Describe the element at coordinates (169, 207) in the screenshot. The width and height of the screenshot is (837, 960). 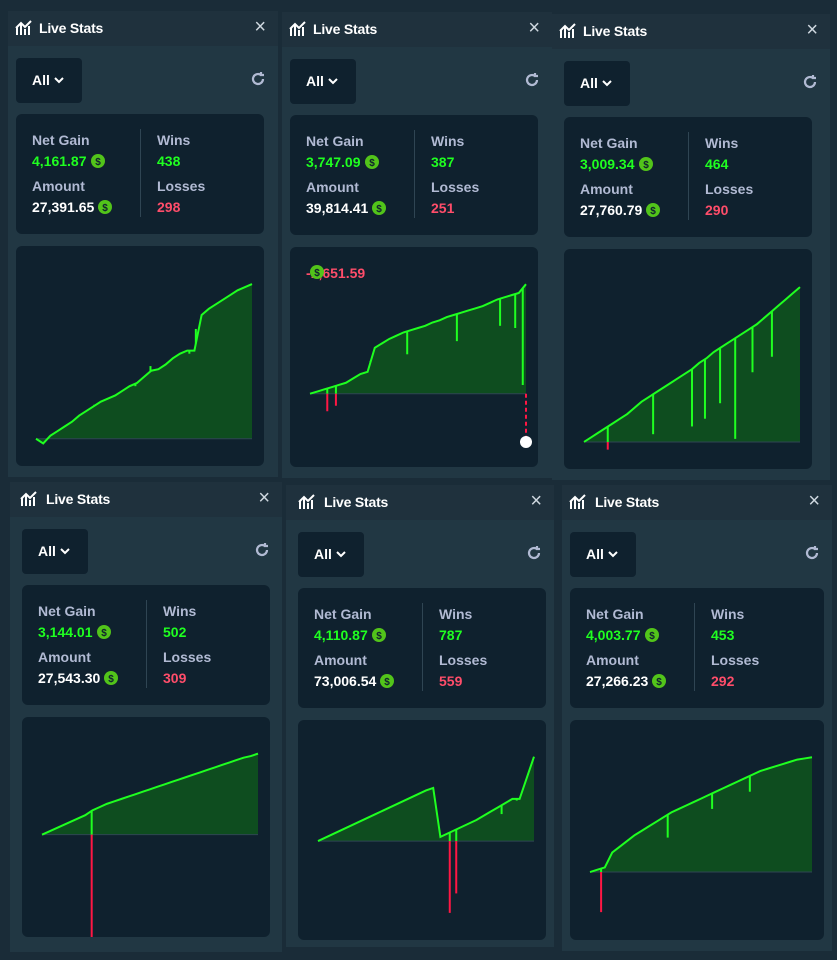
I see `losses-value: 298` at that location.